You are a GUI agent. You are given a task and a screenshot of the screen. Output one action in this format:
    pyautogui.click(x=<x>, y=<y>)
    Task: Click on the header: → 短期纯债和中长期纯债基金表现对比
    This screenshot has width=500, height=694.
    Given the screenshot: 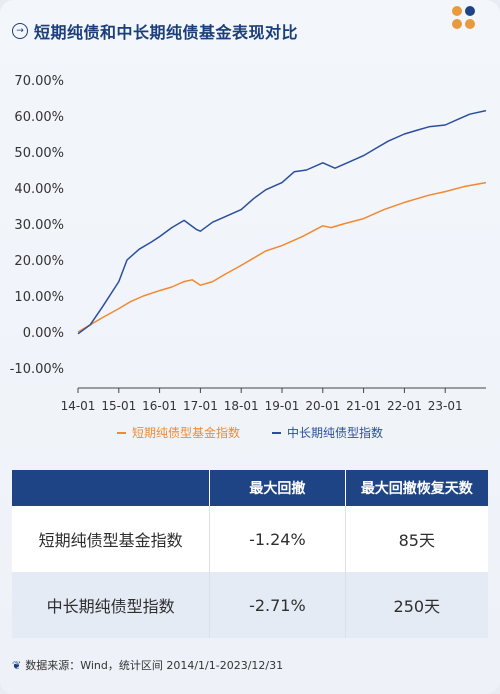 What is the action you would take?
    pyautogui.click(x=155, y=31)
    